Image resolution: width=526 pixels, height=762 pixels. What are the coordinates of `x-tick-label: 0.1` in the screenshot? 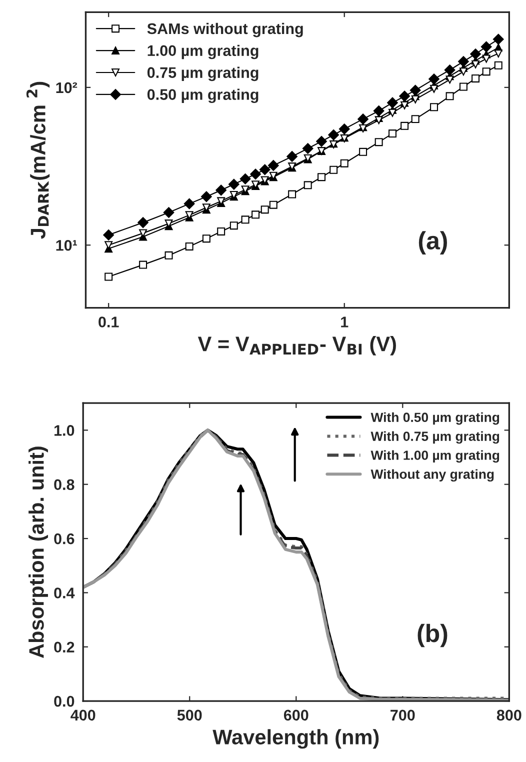 It's located at (108, 322).